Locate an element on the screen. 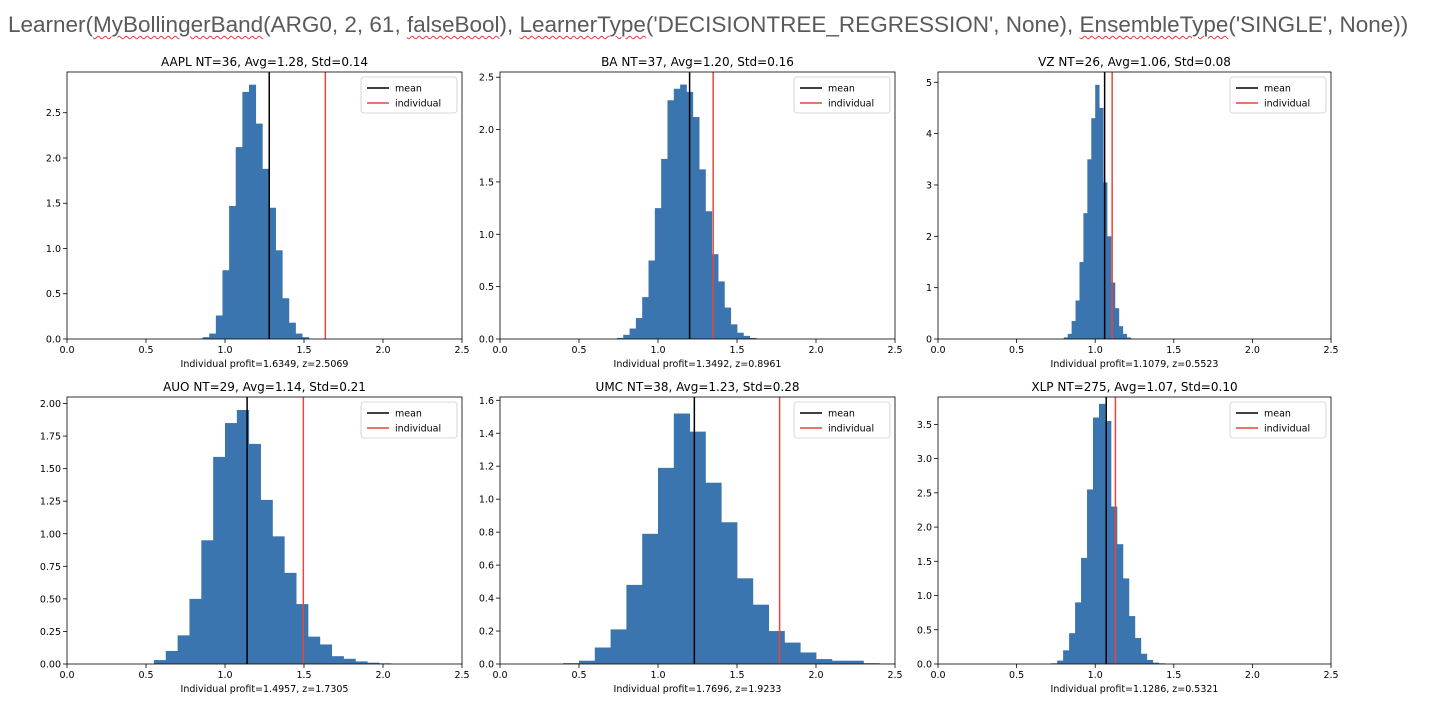 The image size is (1438, 704). title-flagged-word: EnsembleType is located at coordinates (1154, 24).